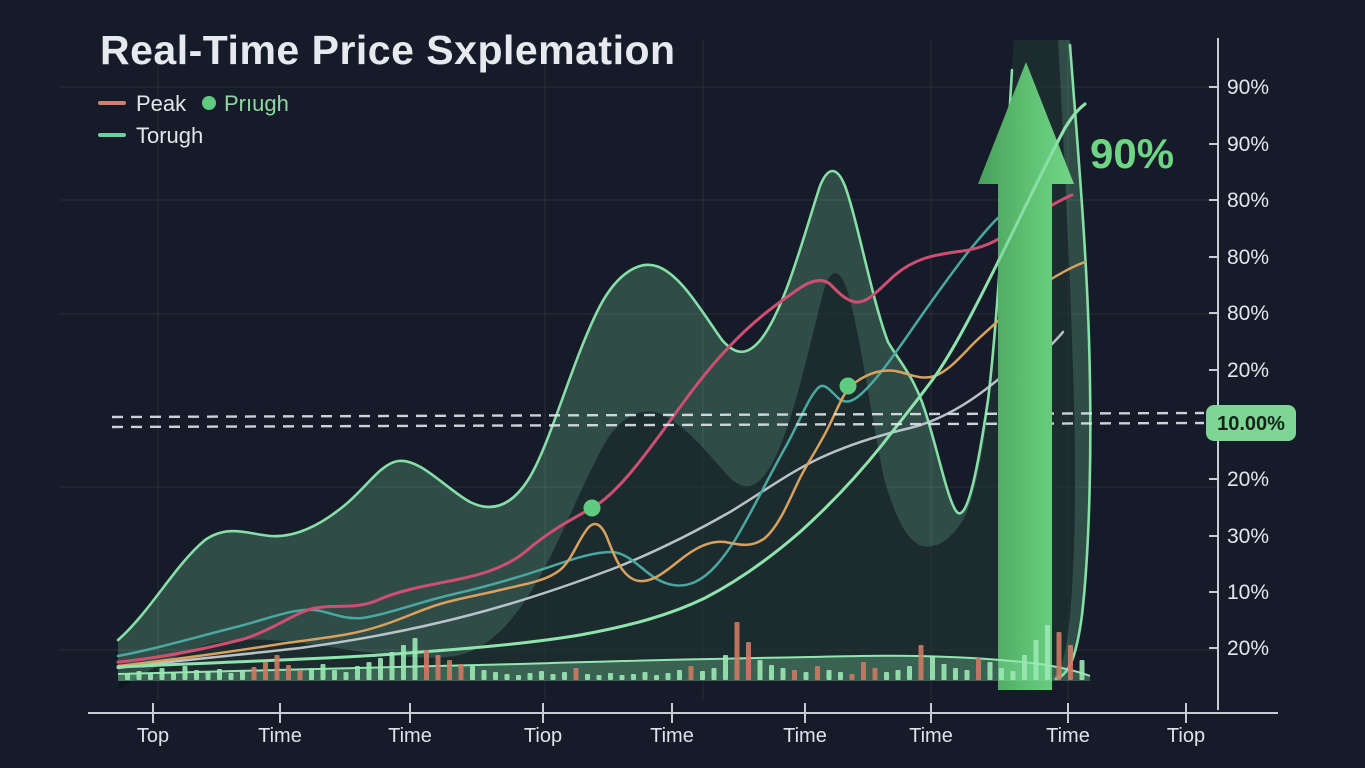 The image size is (1365, 768). I want to click on big-percent-label: 90%, so click(1132, 153).